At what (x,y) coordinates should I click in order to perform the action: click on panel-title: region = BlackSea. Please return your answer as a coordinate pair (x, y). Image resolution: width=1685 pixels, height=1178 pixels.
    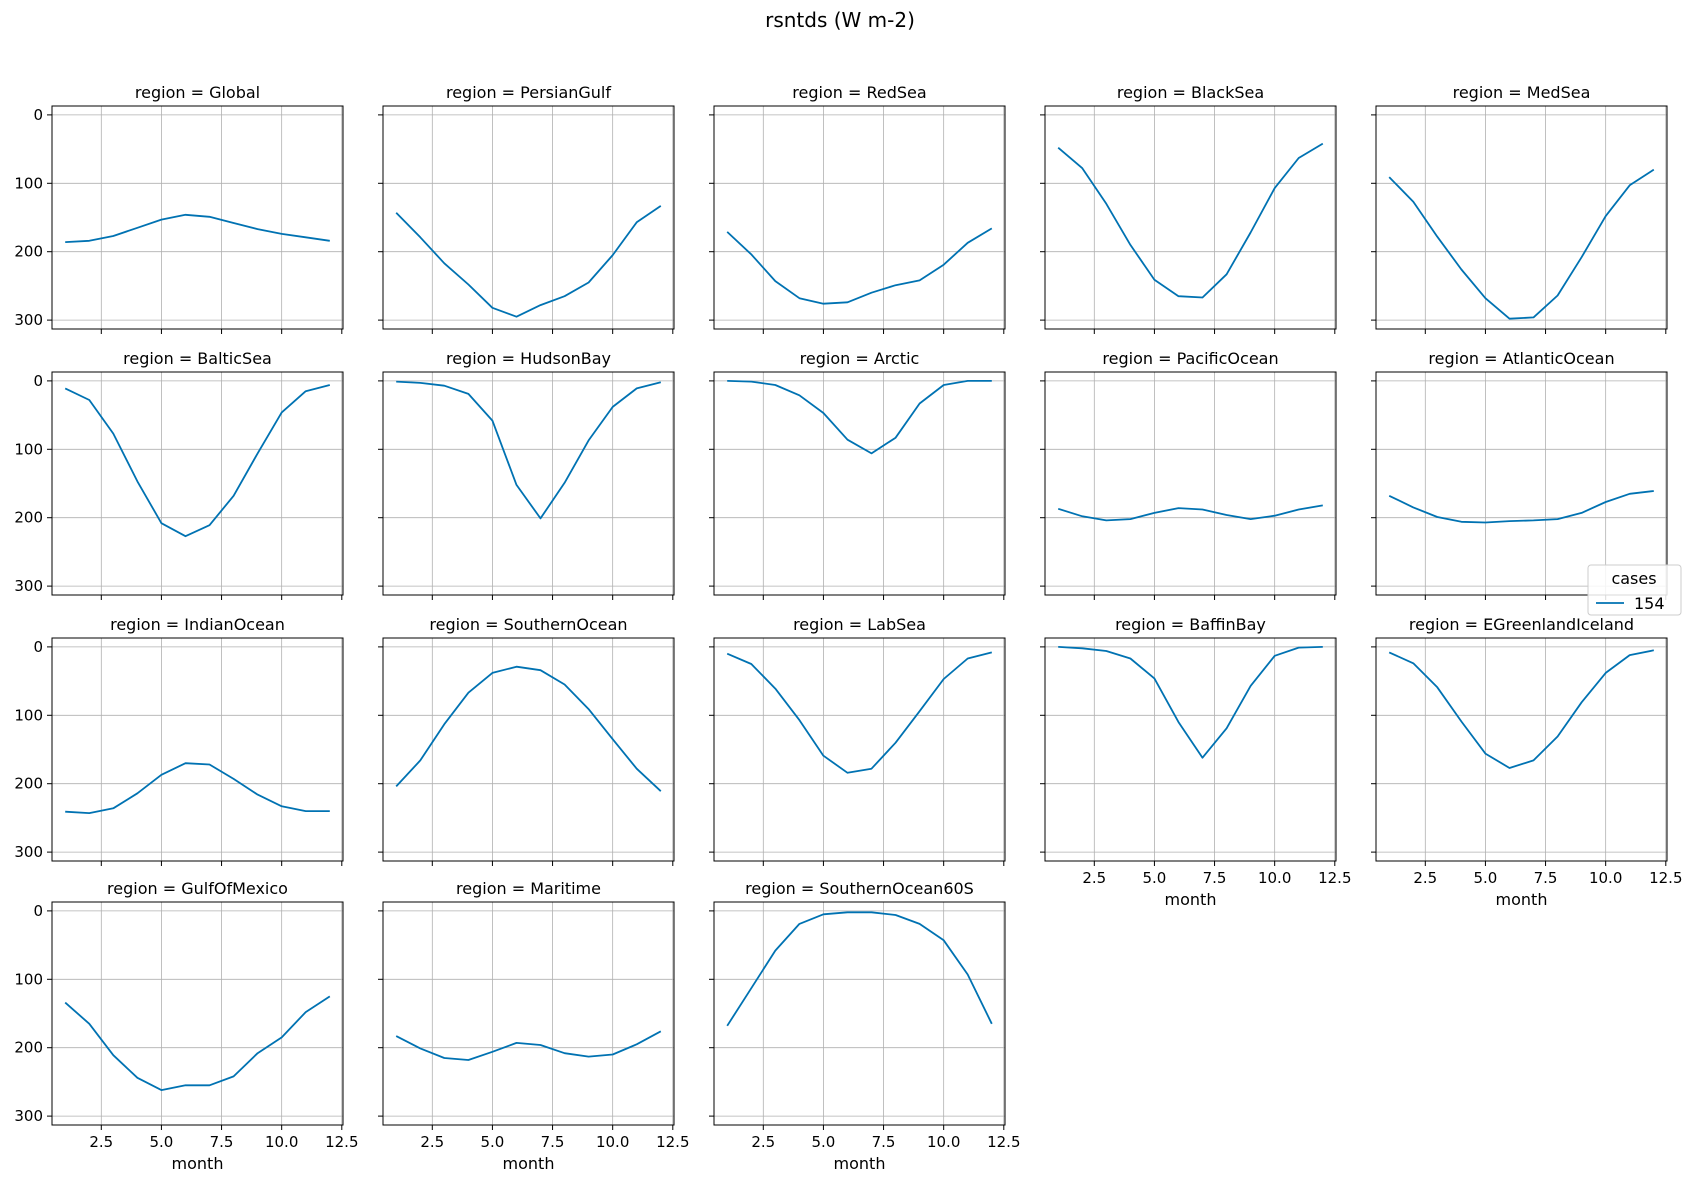
    Looking at the image, I should click on (1190, 92).